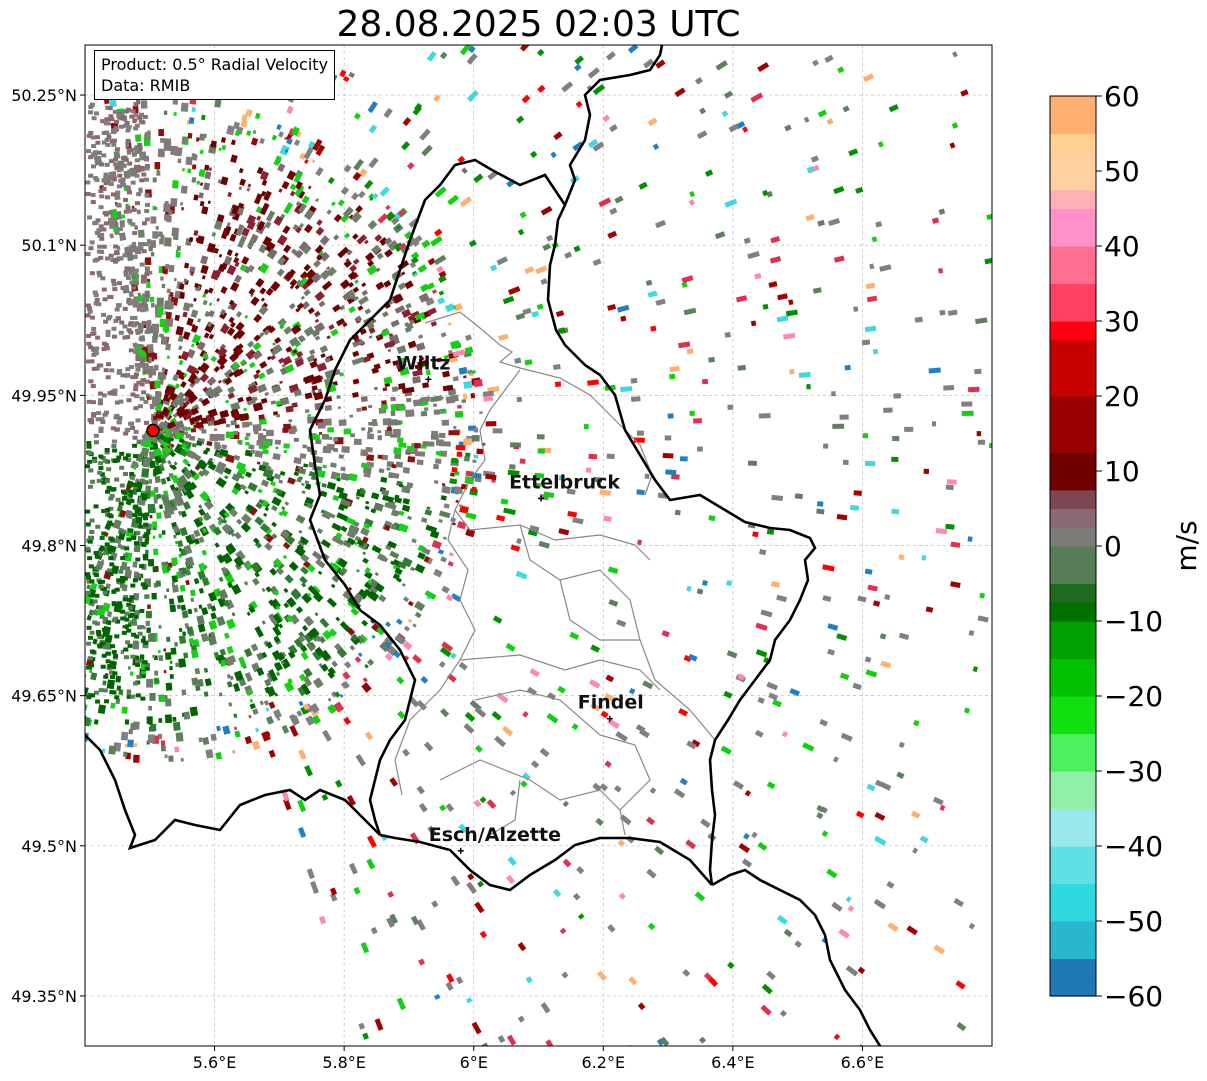 This screenshot has width=1207, height=1081. I want to click on product-label: Product: 0.5° Radial Velocity, so click(215, 64).